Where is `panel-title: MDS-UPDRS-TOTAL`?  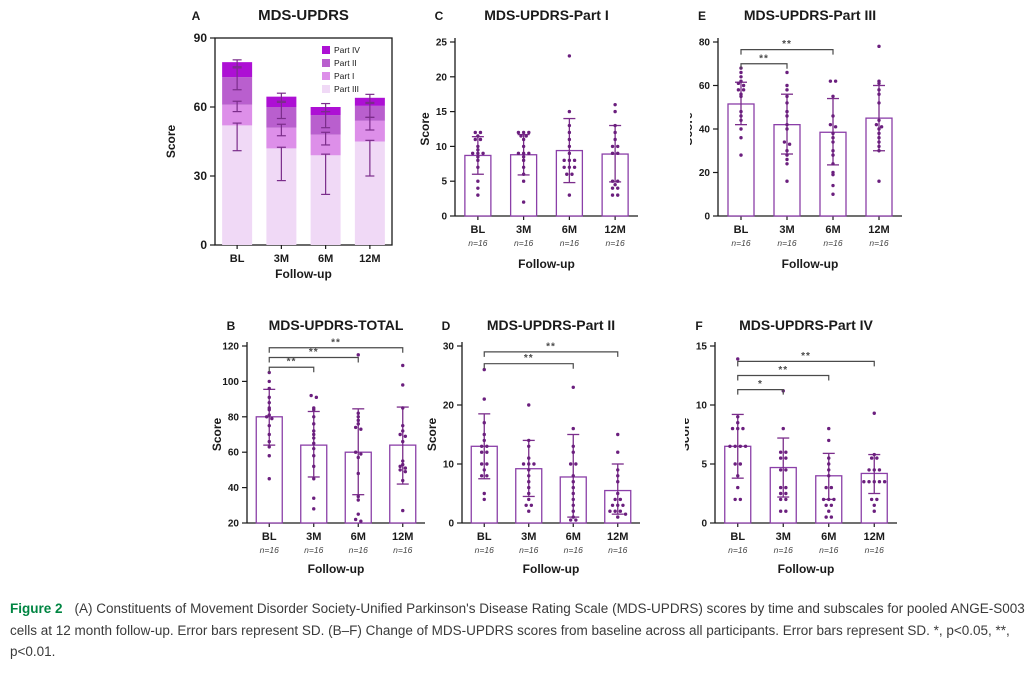
panel-title: MDS-UPDRS-TOTAL is located at coordinates (336, 325).